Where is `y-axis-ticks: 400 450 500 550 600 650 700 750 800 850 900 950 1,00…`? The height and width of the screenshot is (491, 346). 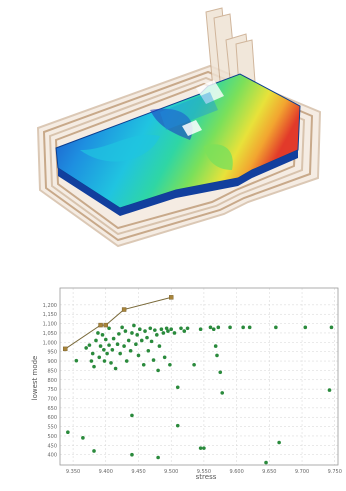 y-axis-ticks: 400 450 500 550 600 650 700 750 800 850 900 950 1,00… is located at coordinates (50, 381).